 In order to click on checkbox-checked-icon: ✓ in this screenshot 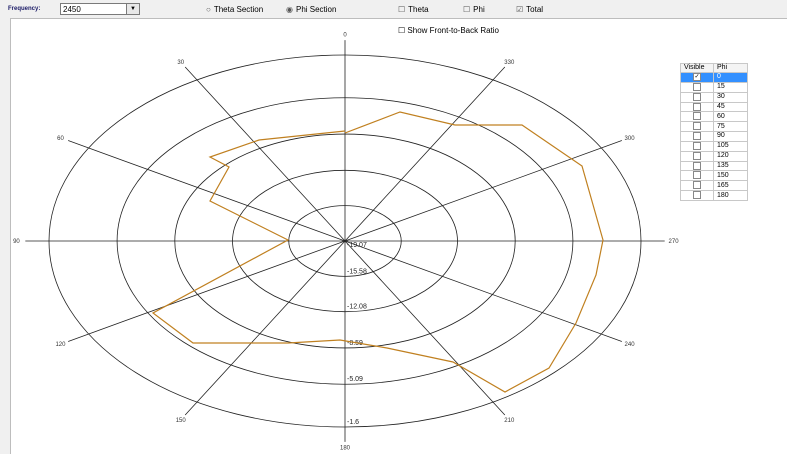, I will do `click(697, 77)`.